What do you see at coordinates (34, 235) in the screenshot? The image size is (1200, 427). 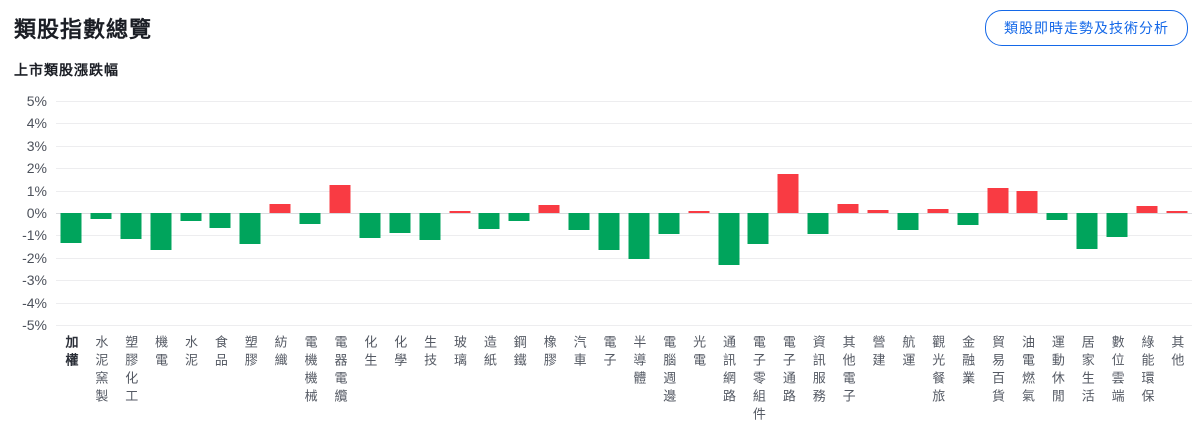 I see `y-tick-label: -1%` at bounding box center [34, 235].